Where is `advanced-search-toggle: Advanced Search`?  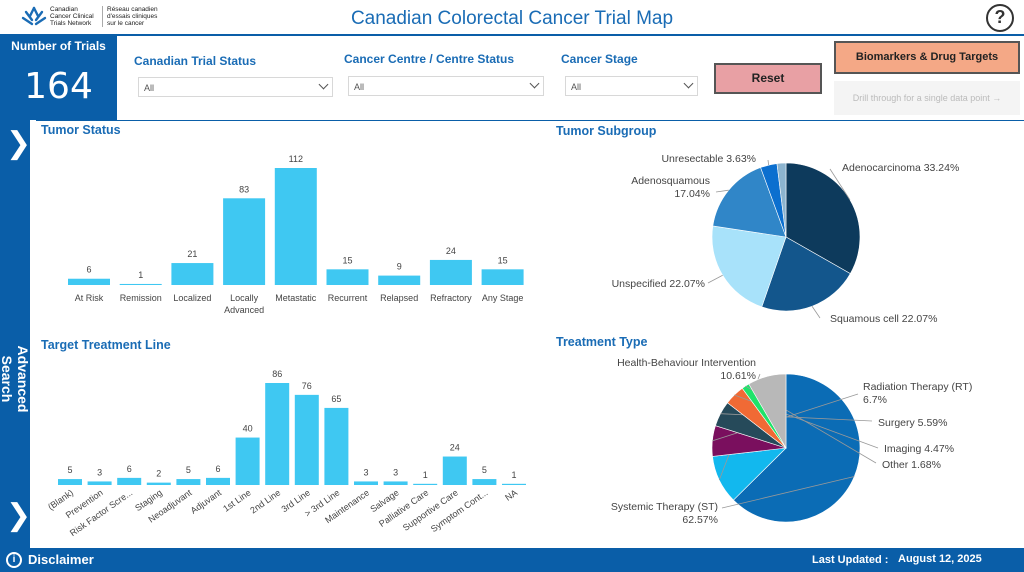 advanced-search-toggle: Advanced Search is located at coordinates (15, 379).